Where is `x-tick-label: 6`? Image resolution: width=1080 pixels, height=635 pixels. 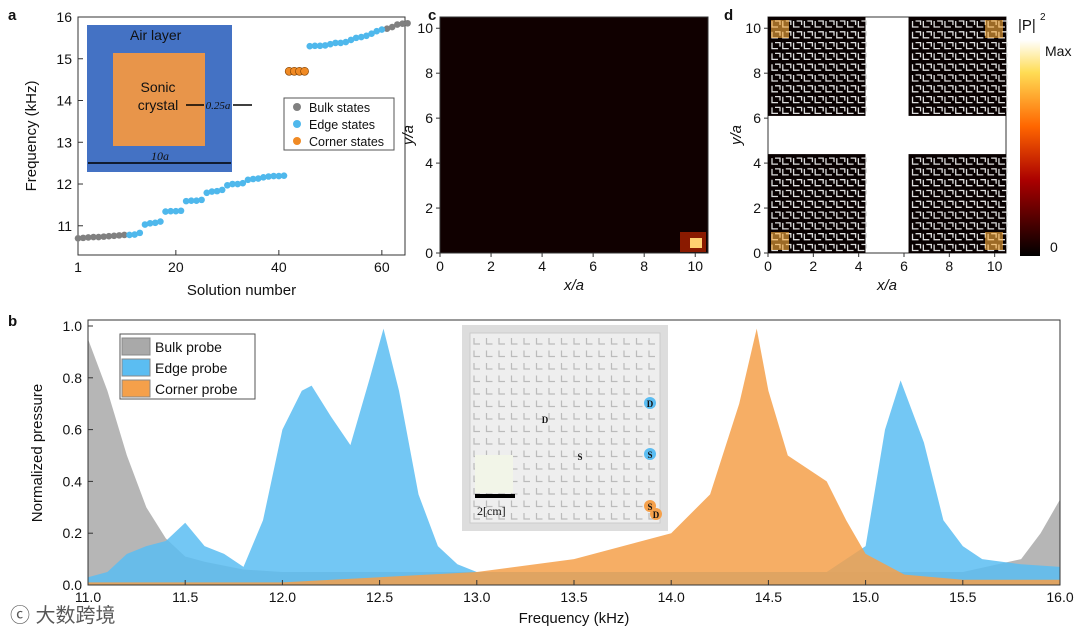 x-tick-label: 6 is located at coordinates (904, 266).